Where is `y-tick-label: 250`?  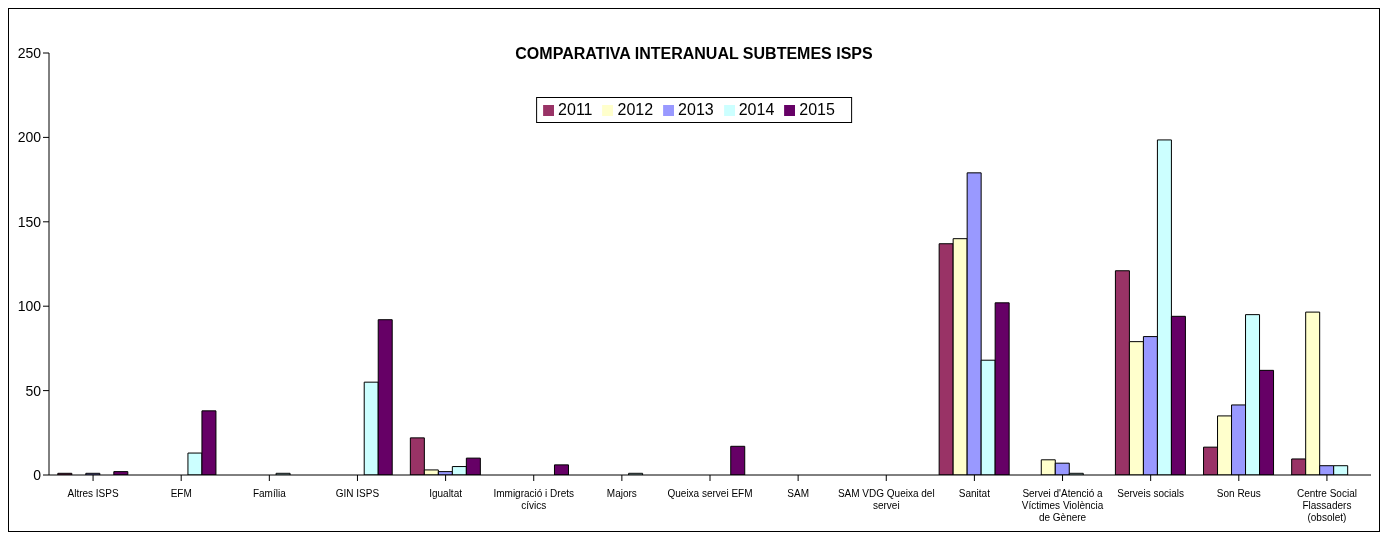
y-tick-label: 250 is located at coordinates (29, 52).